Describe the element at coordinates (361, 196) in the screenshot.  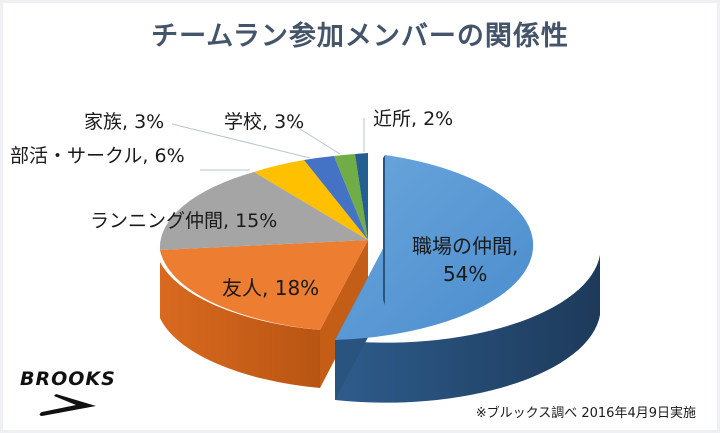
I see `slice-neighborhood` at that location.